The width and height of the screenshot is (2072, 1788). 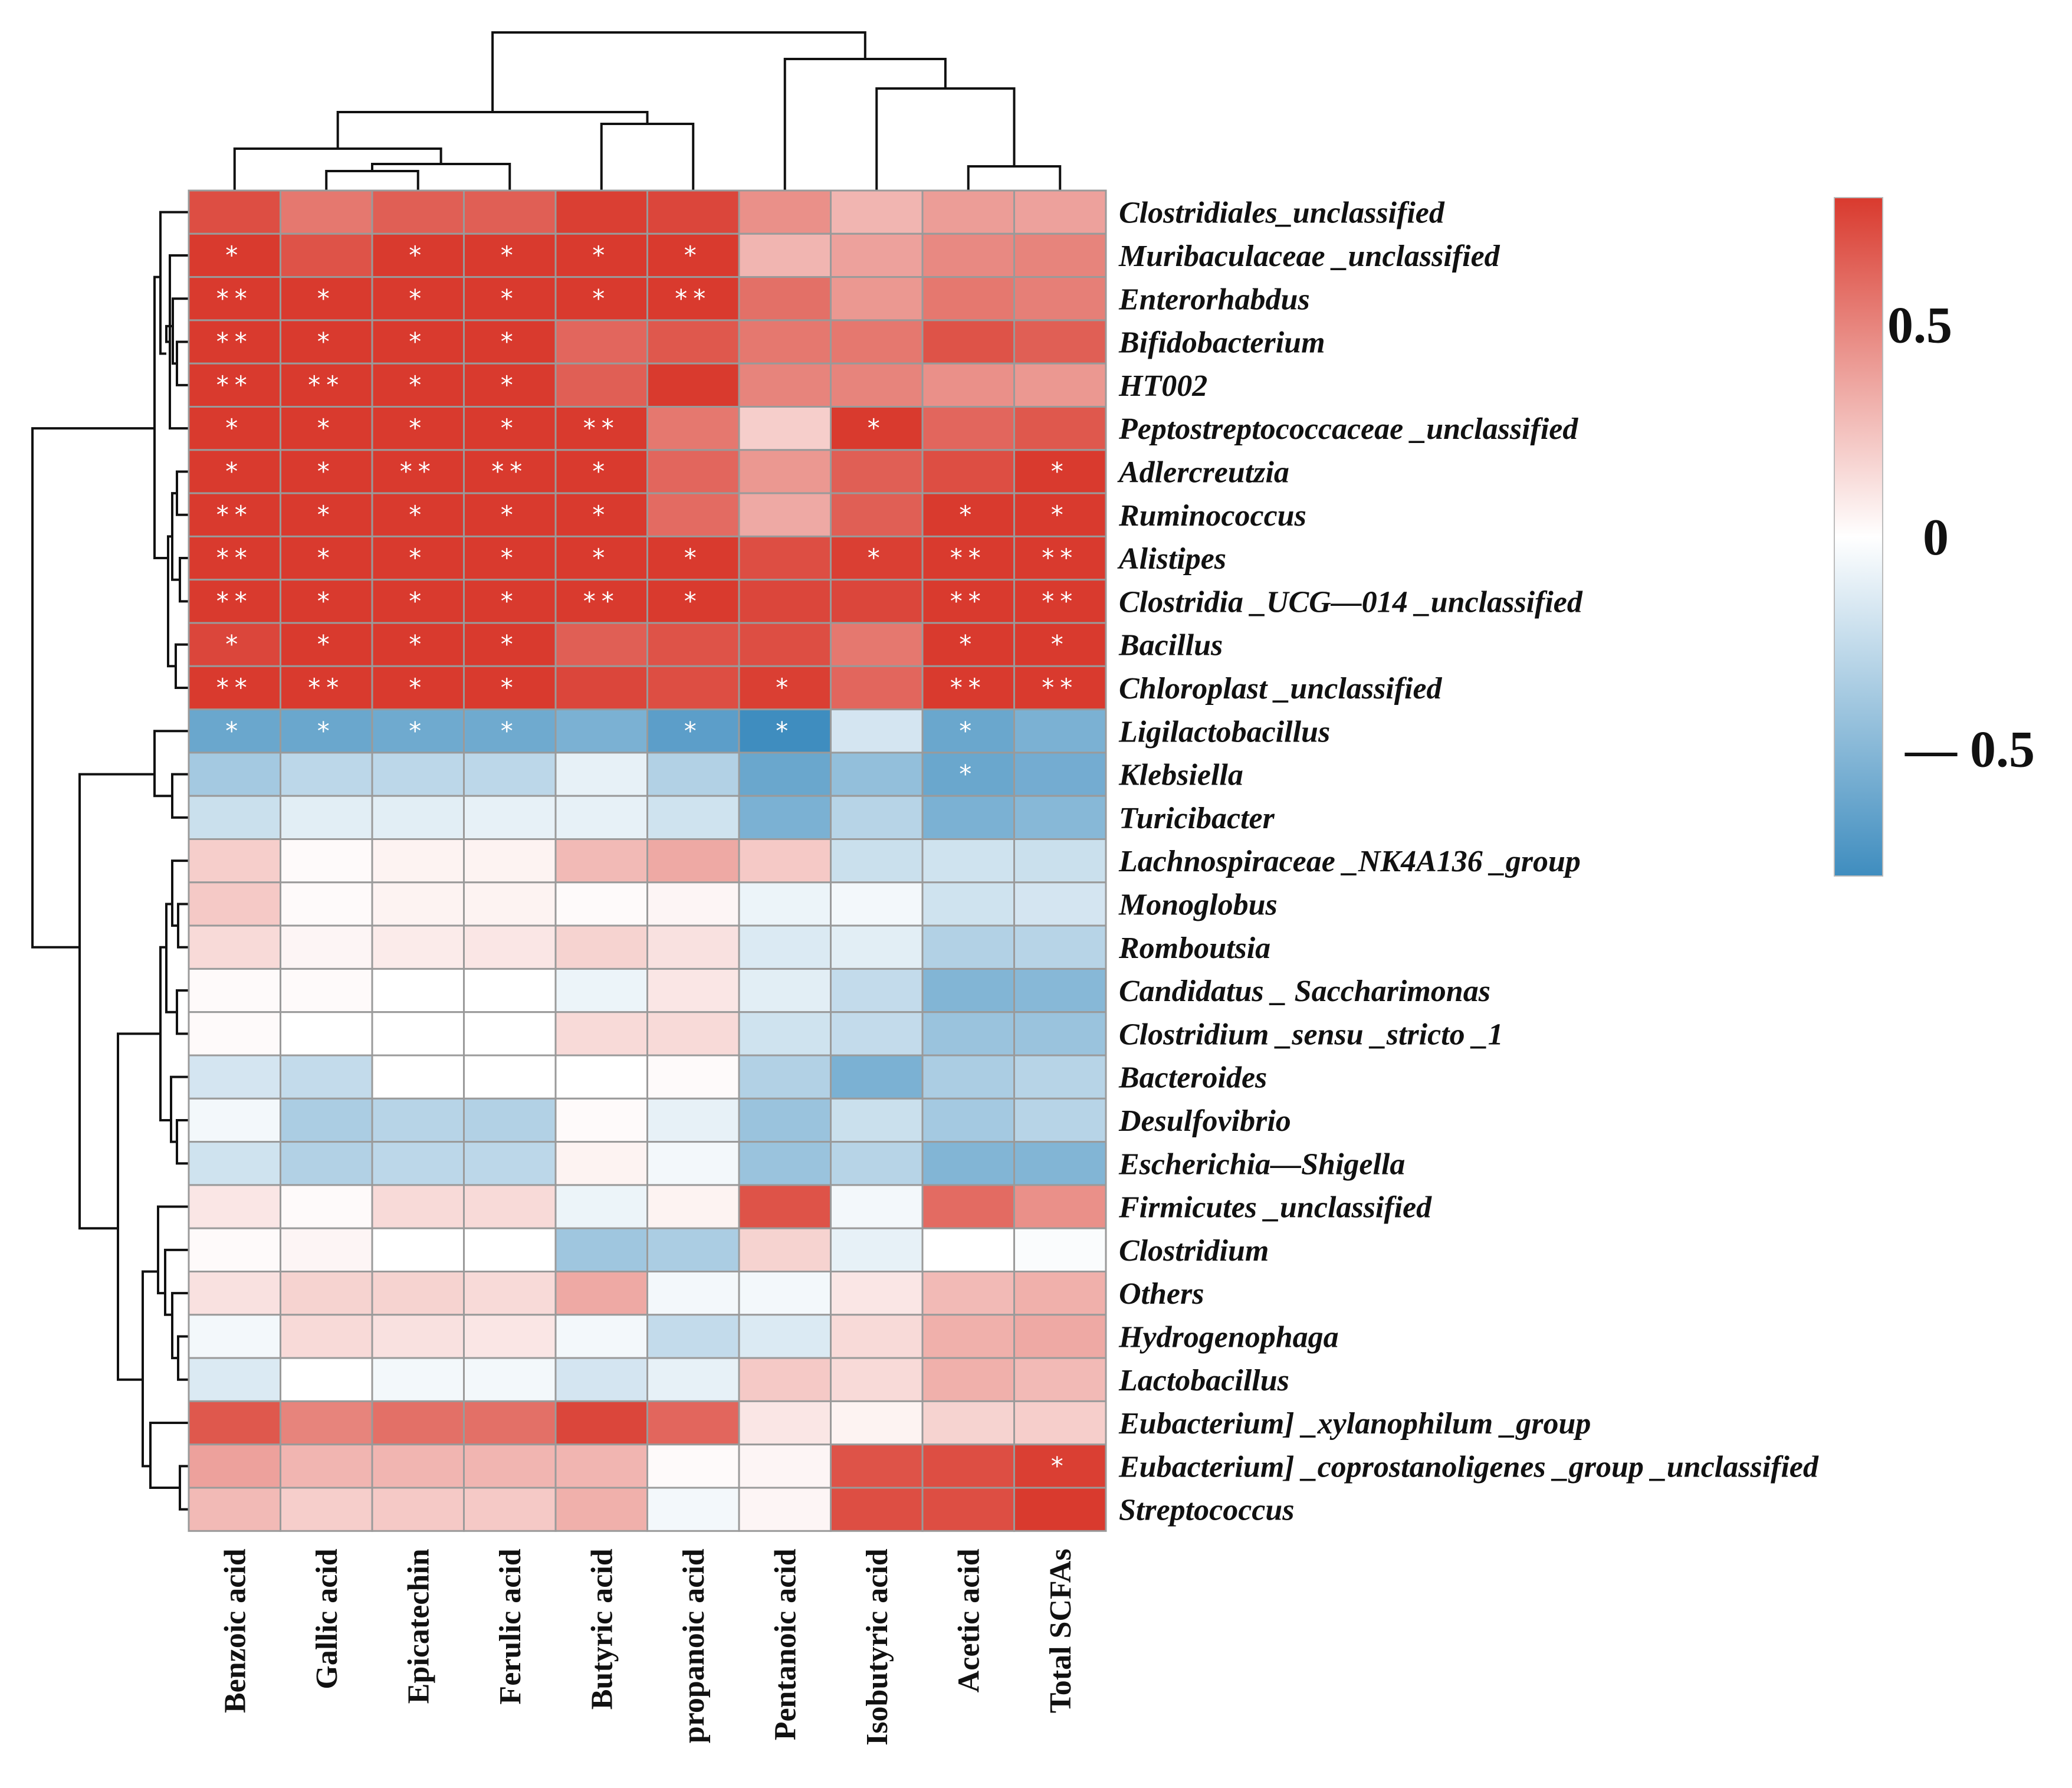 I want to click on column-label: Epicatechin, so click(x=419, y=1626).